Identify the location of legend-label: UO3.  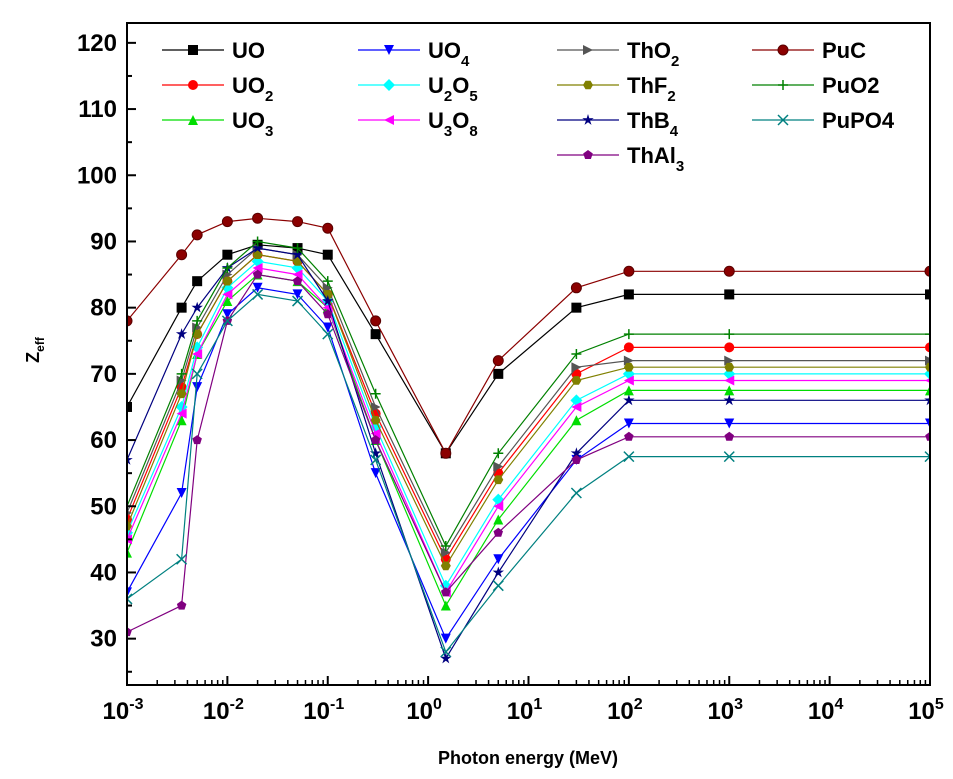
(252, 124).